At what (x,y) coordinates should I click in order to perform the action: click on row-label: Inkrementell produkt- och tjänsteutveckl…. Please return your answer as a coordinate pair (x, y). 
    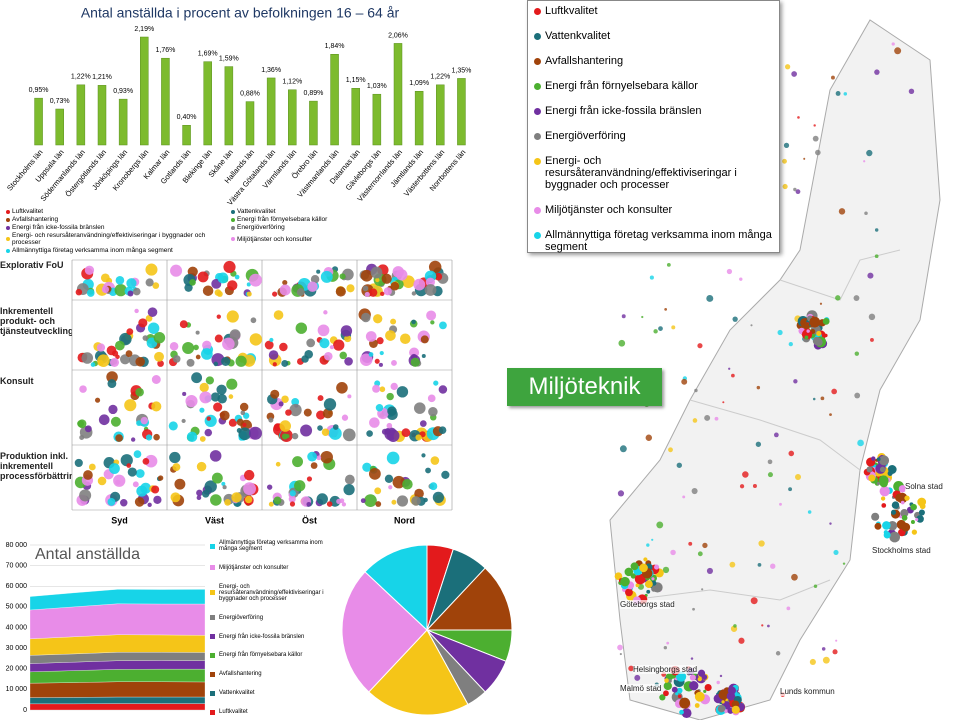
    Looking at the image, I should click on (36, 321).